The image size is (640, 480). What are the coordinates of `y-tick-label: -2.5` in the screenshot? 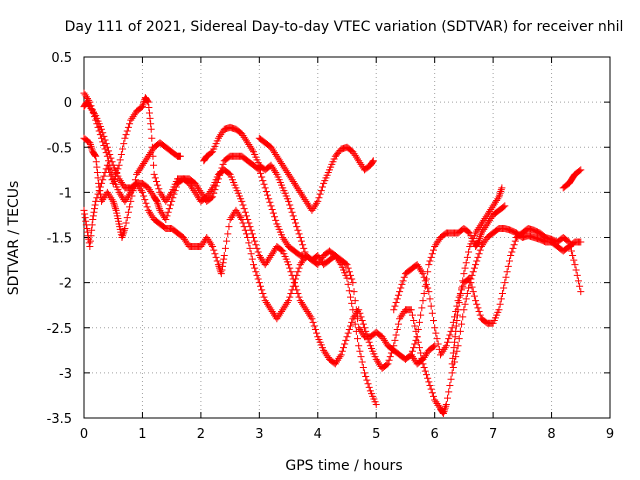 It's located at (59, 329).